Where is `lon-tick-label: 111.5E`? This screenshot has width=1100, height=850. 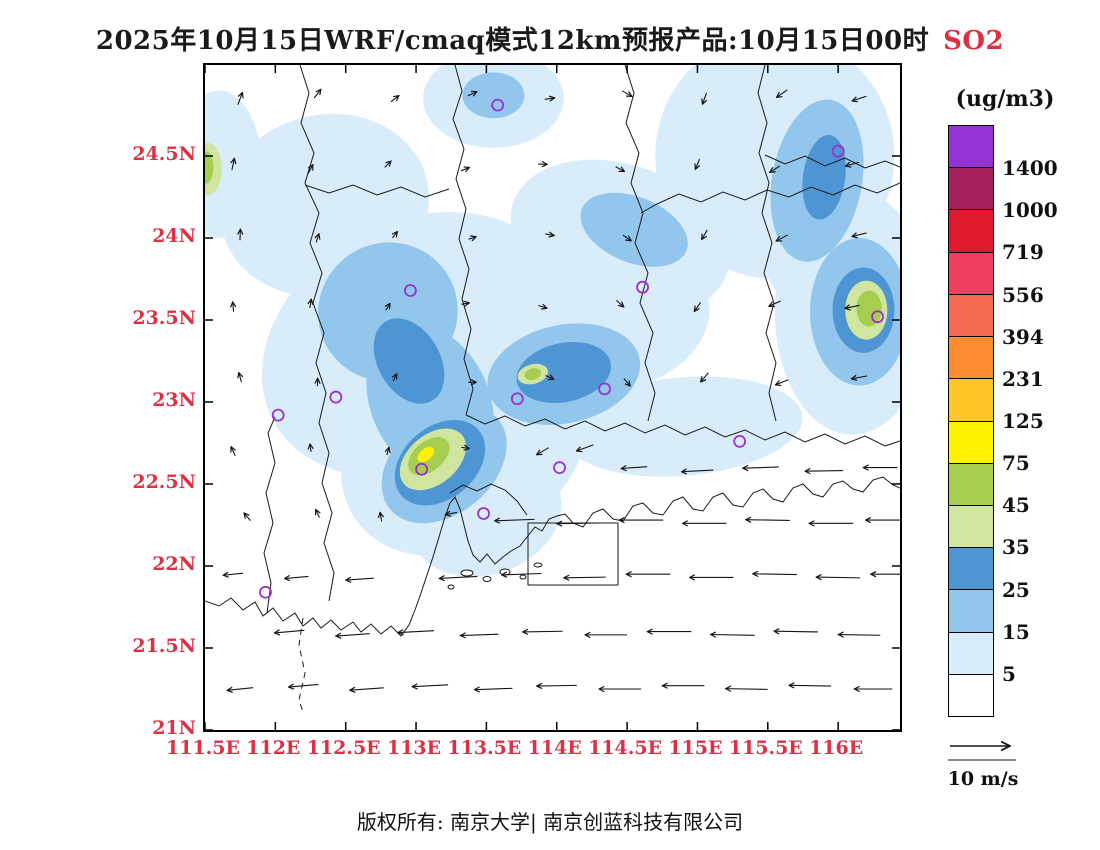 lon-tick-label: 111.5E is located at coordinates (203, 748).